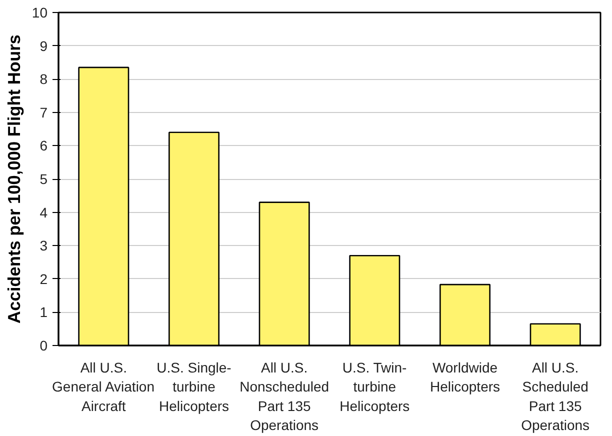 Image resolution: width=612 pixels, height=436 pixels. What do you see at coordinates (44, 312) in the screenshot?
I see `y-tick-label: 1` at bounding box center [44, 312].